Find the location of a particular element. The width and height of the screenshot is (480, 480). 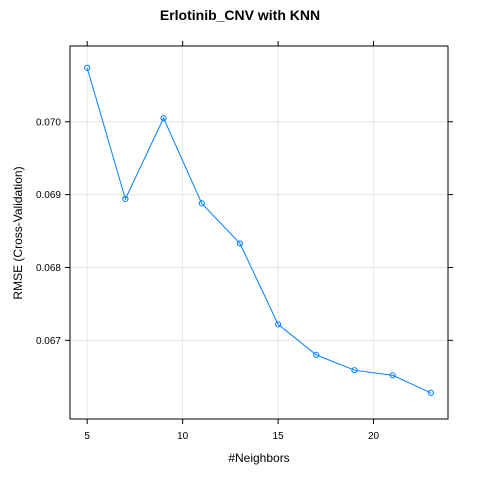

y-tick-label: 0.070 is located at coordinates (48, 122).